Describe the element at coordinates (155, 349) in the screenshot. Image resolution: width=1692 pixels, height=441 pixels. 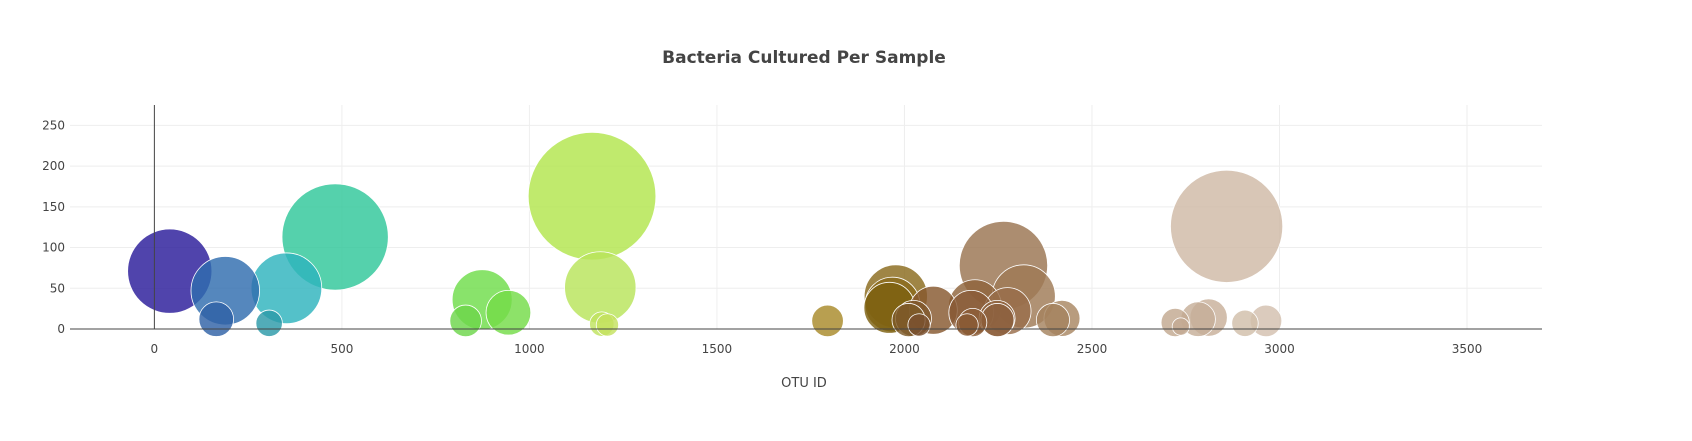
I see `x-tick-label: 0` at that location.